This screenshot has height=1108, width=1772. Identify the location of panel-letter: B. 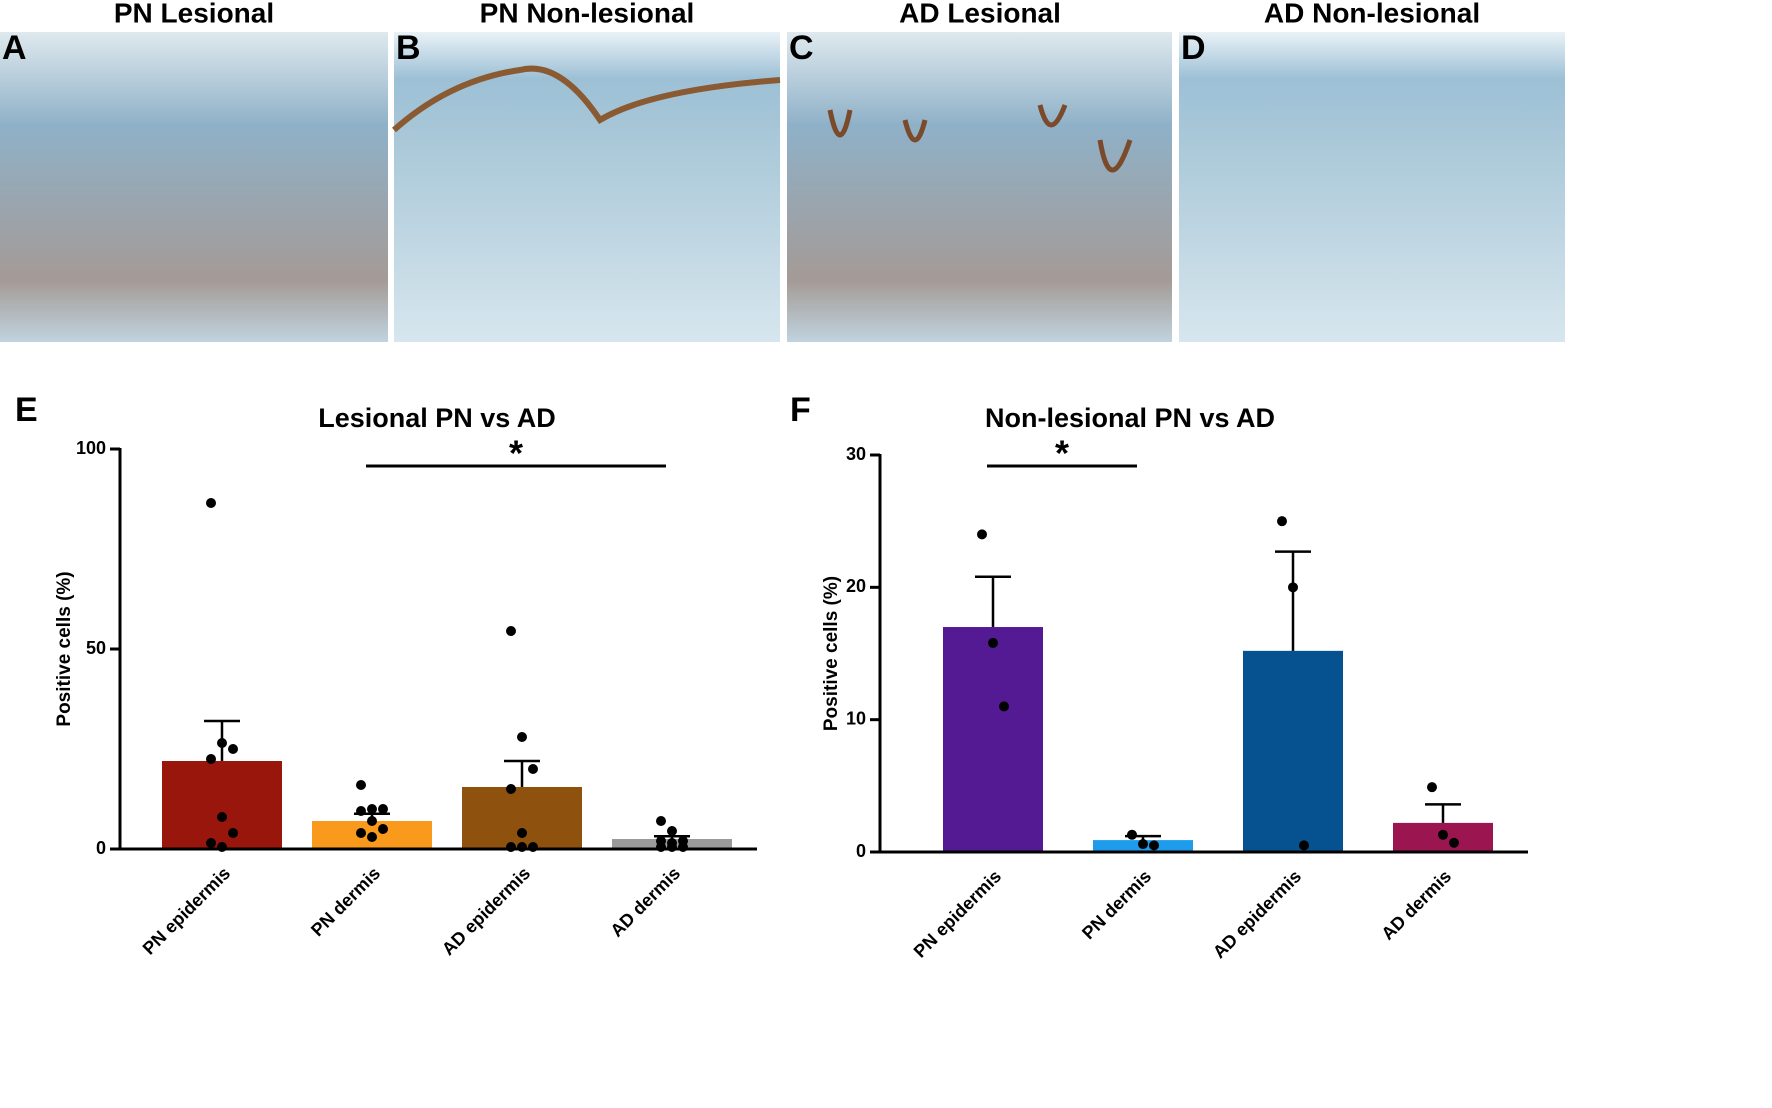
(408, 48).